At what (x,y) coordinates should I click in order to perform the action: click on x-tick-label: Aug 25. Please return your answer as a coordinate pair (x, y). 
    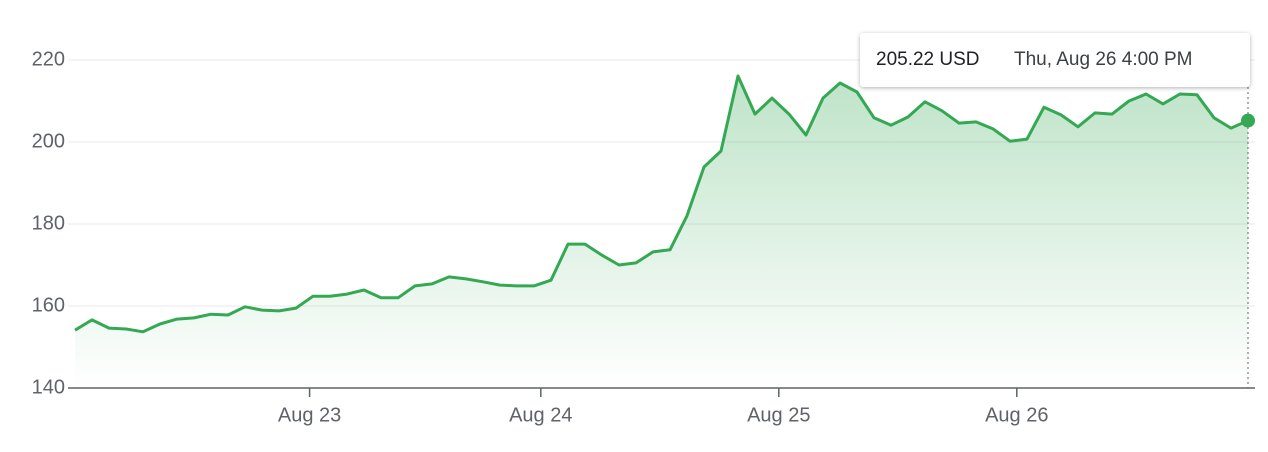
    Looking at the image, I should click on (778, 415).